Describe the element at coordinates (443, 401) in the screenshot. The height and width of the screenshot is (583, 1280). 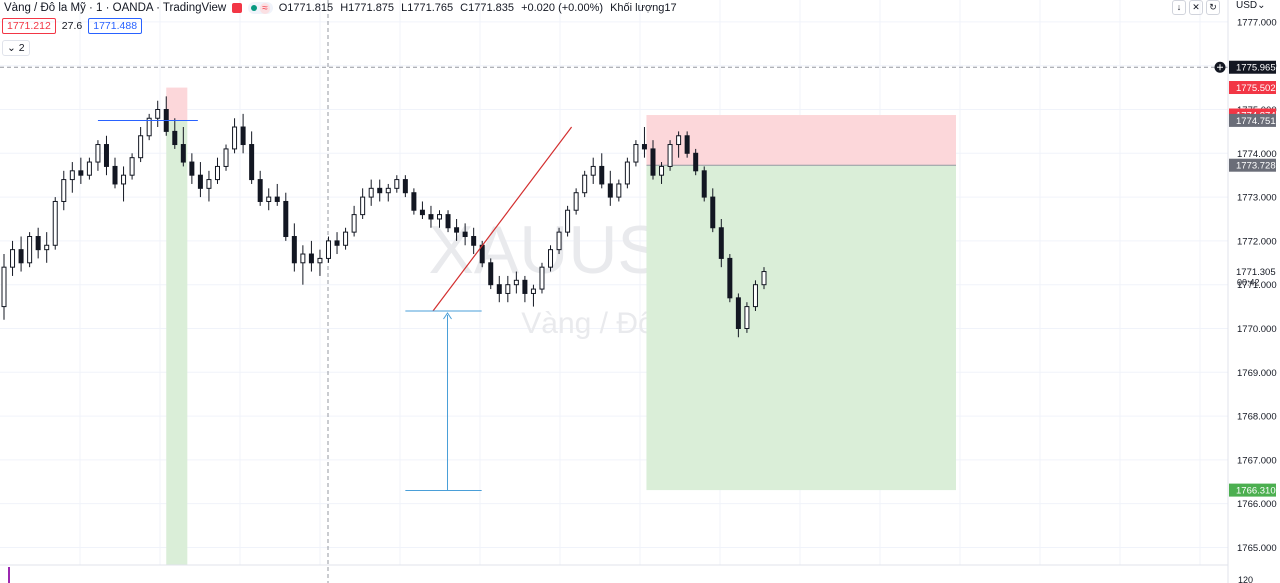
I see `price-range-measure` at that location.